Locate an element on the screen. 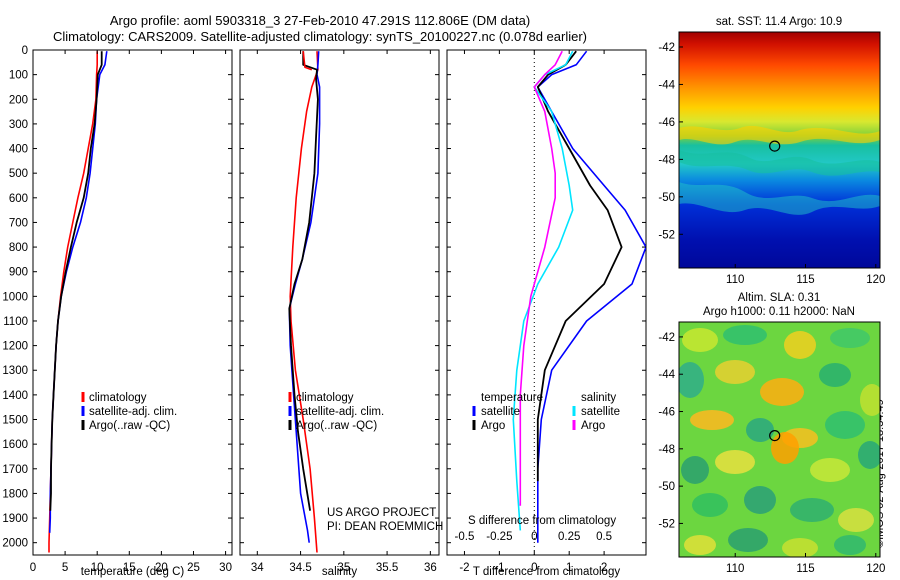  y-tick-label: 1700 is located at coordinates (15, 470).